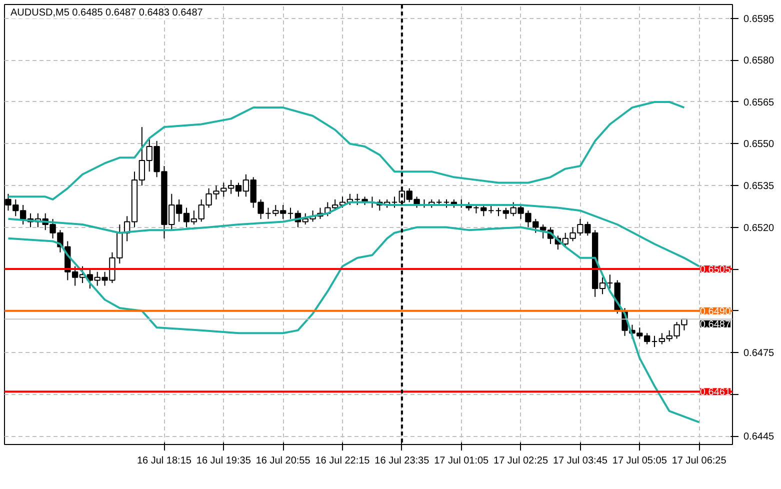 The image size is (781, 489). Describe the element at coordinates (759, 102) in the screenshot. I see `y-tick-label: 0.6565` at that location.